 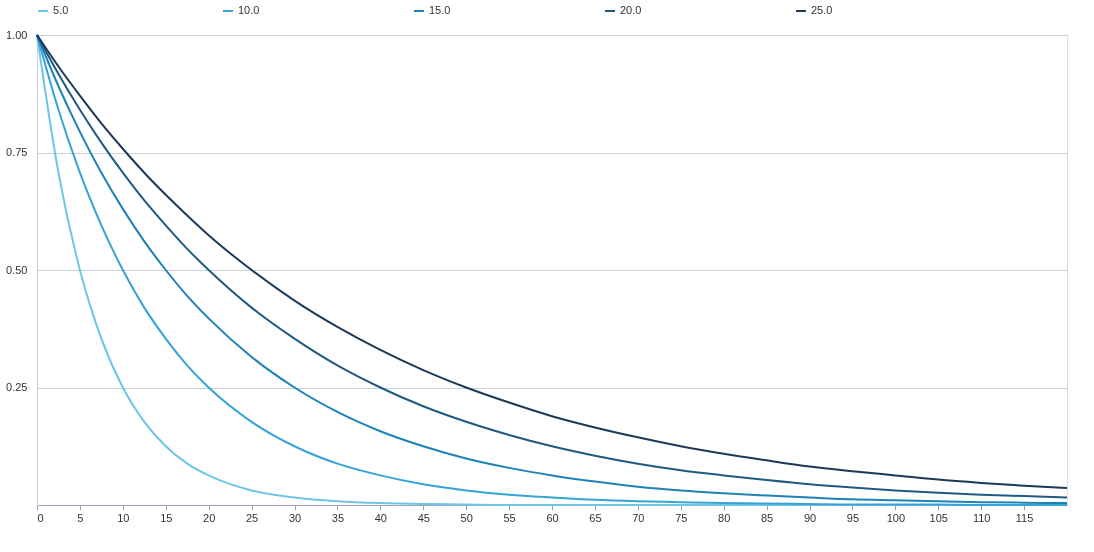 What do you see at coordinates (981, 517) in the screenshot?
I see `x-tick-label: 110` at bounding box center [981, 517].